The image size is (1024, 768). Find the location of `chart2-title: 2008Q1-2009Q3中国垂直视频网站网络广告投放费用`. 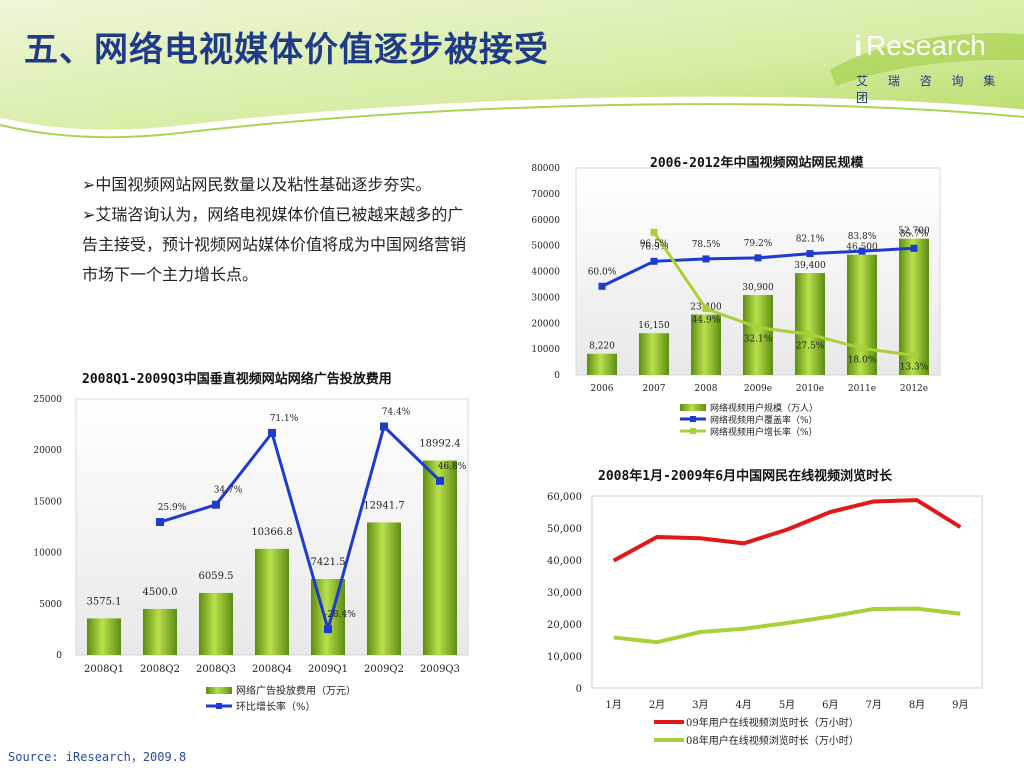

chart2-title: 2008Q1-2009Q3中国垂直视频网站网络广告投放费用 is located at coordinates (237, 379).